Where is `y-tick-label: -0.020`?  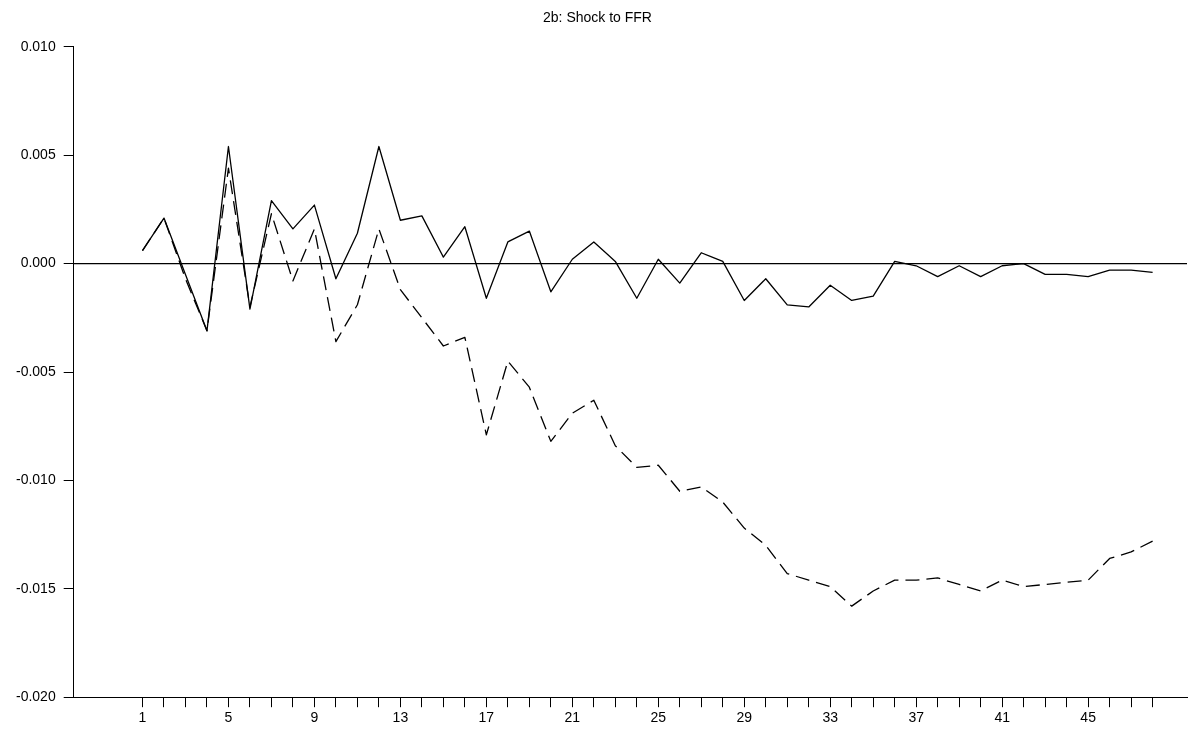 y-tick-label: -0.020 is located at coordinates (35, 696).